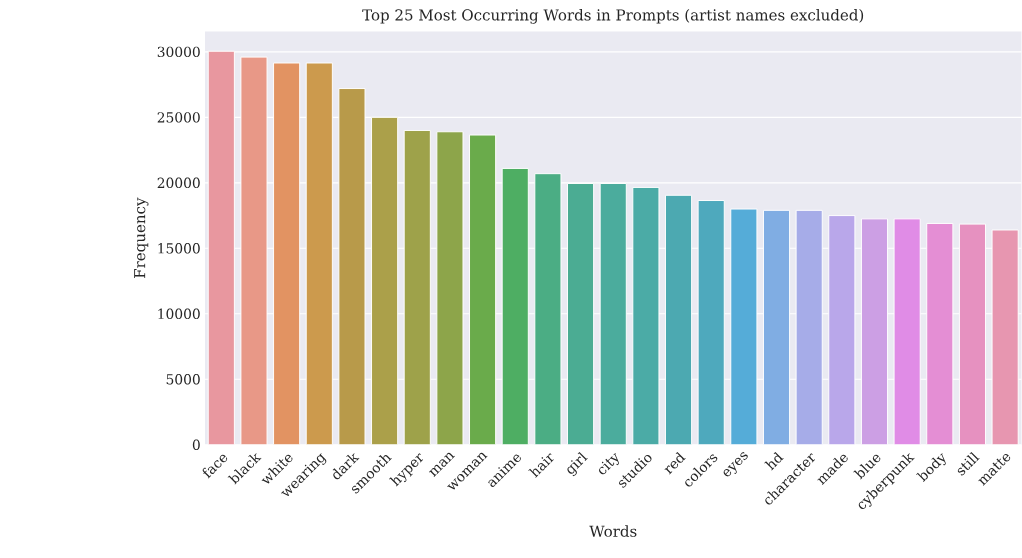  What do you see at coordinates (613, 531) in the screenshot?
I see `x-axis-title: Words` at bounding box center [613, 531].